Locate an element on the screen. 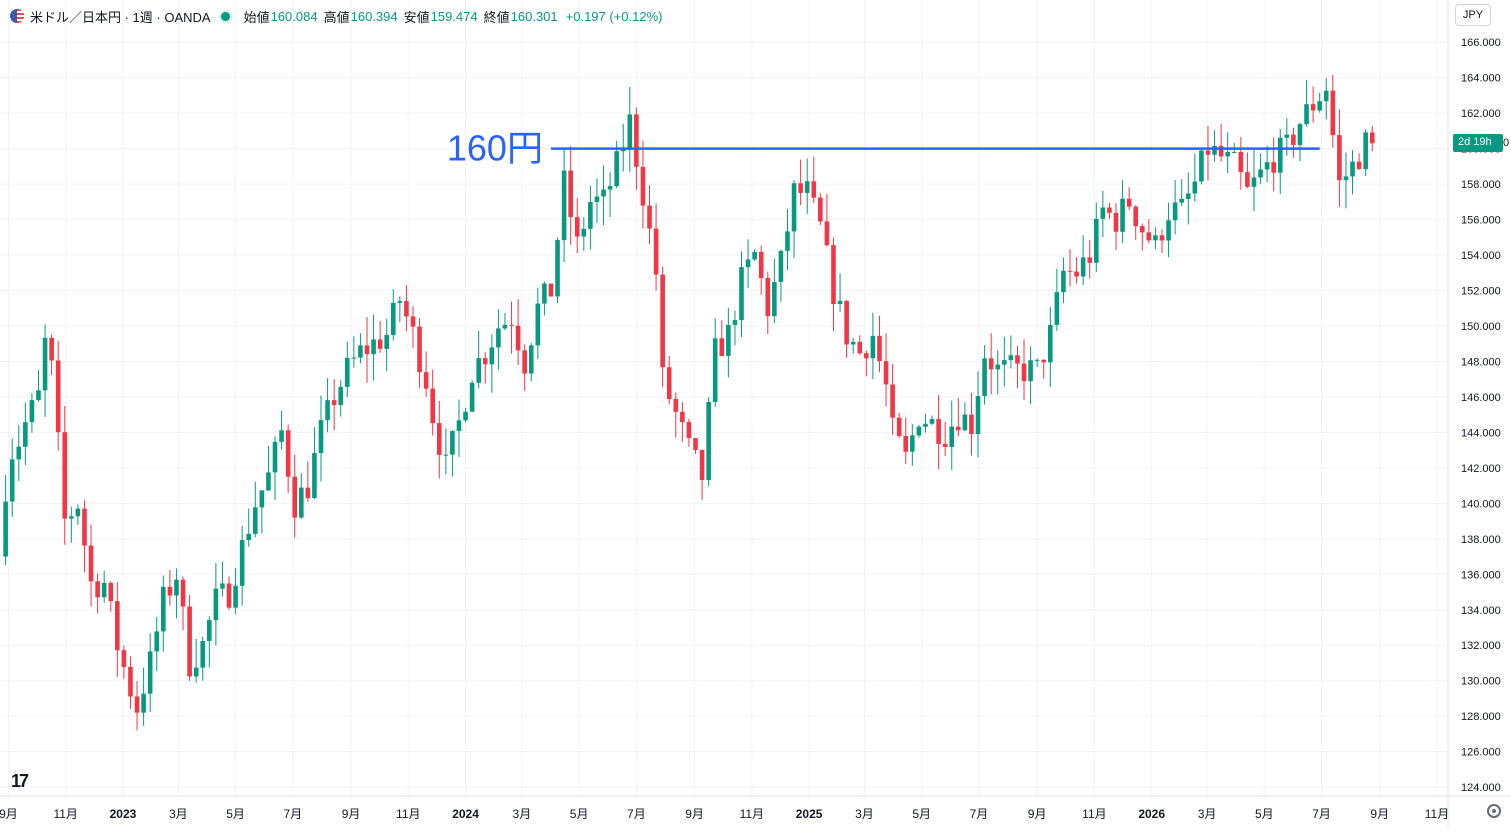 The width and height of the screenshot is (1511, 833). high-label: 高値 is located at coordinates (336, 17).